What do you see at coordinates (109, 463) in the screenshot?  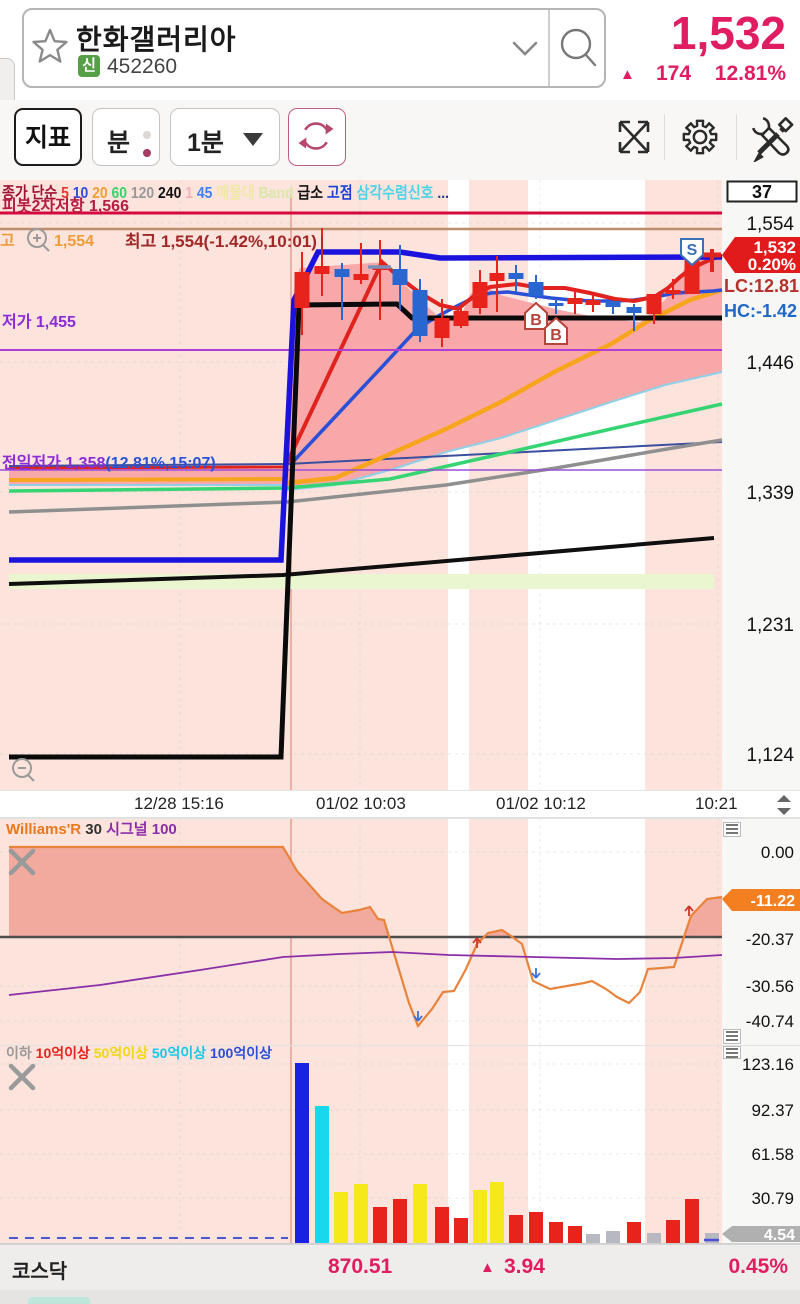 I see `svg-text: 전일저가 1,358(12.81%,15:07)` at bounding box center [109, 463].